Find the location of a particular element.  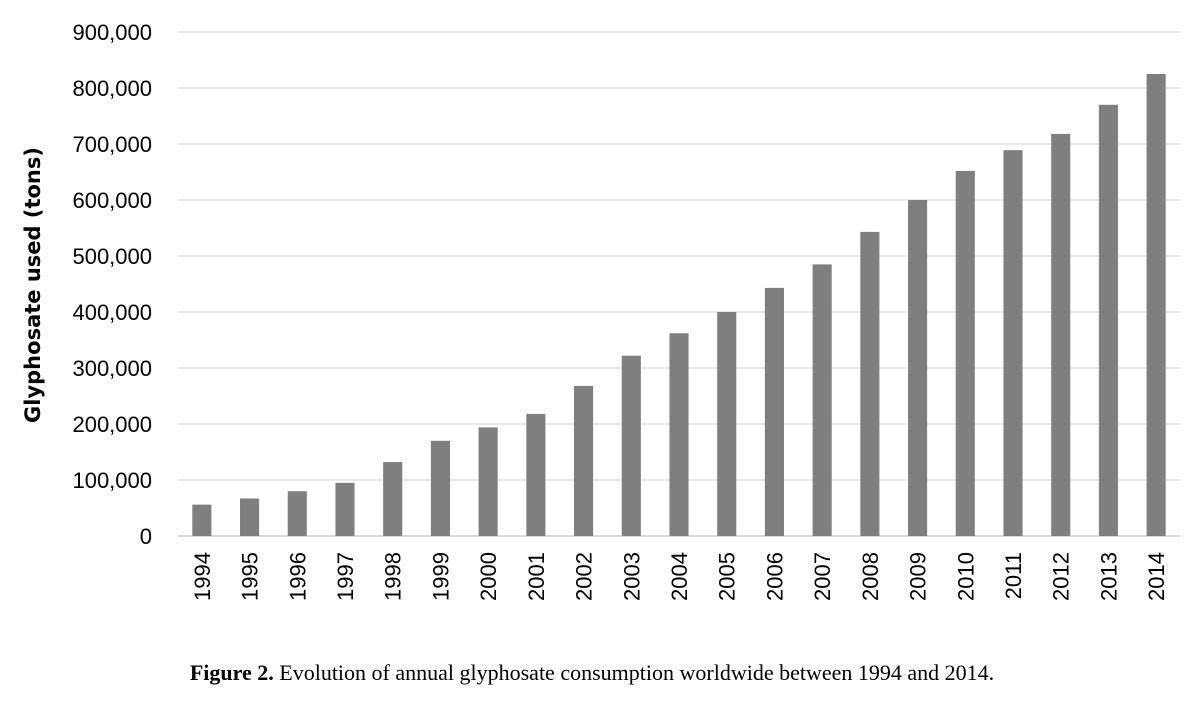

x-tick-label: 2006 is located at coordinates (774, 576).